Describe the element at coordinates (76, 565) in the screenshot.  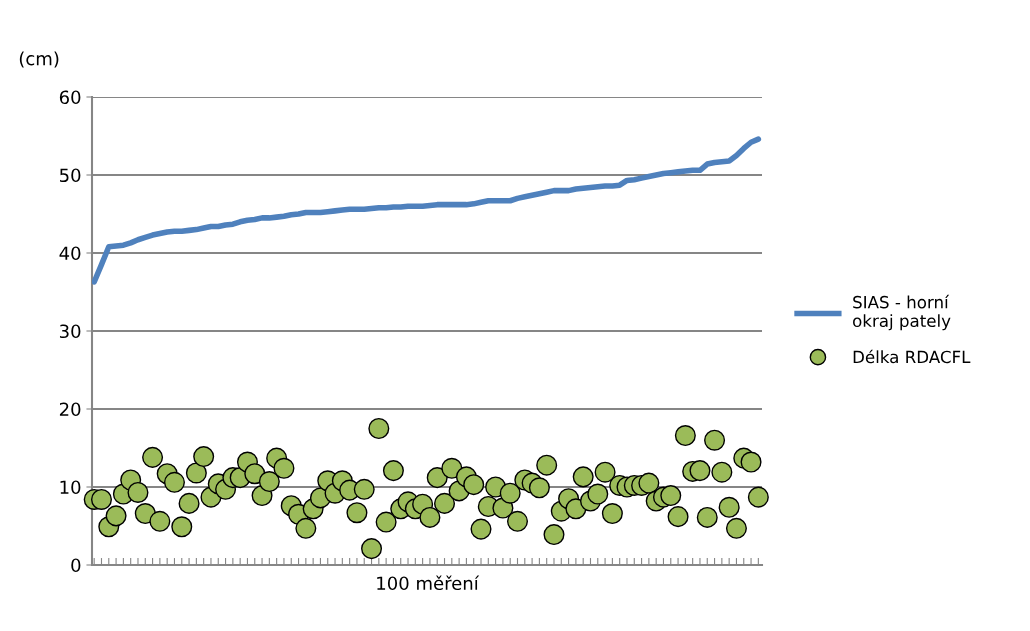
I see `y-tick-label: 0` at that location.